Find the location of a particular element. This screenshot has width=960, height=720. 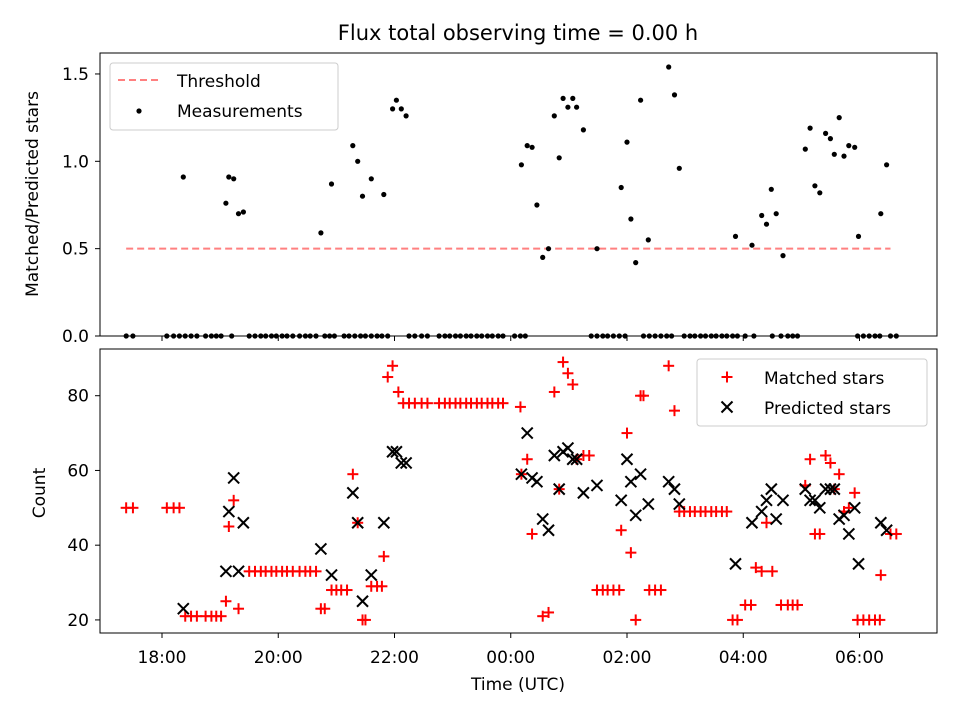

legend-threshold-label: Threshold is located at coordinates (218, 82).